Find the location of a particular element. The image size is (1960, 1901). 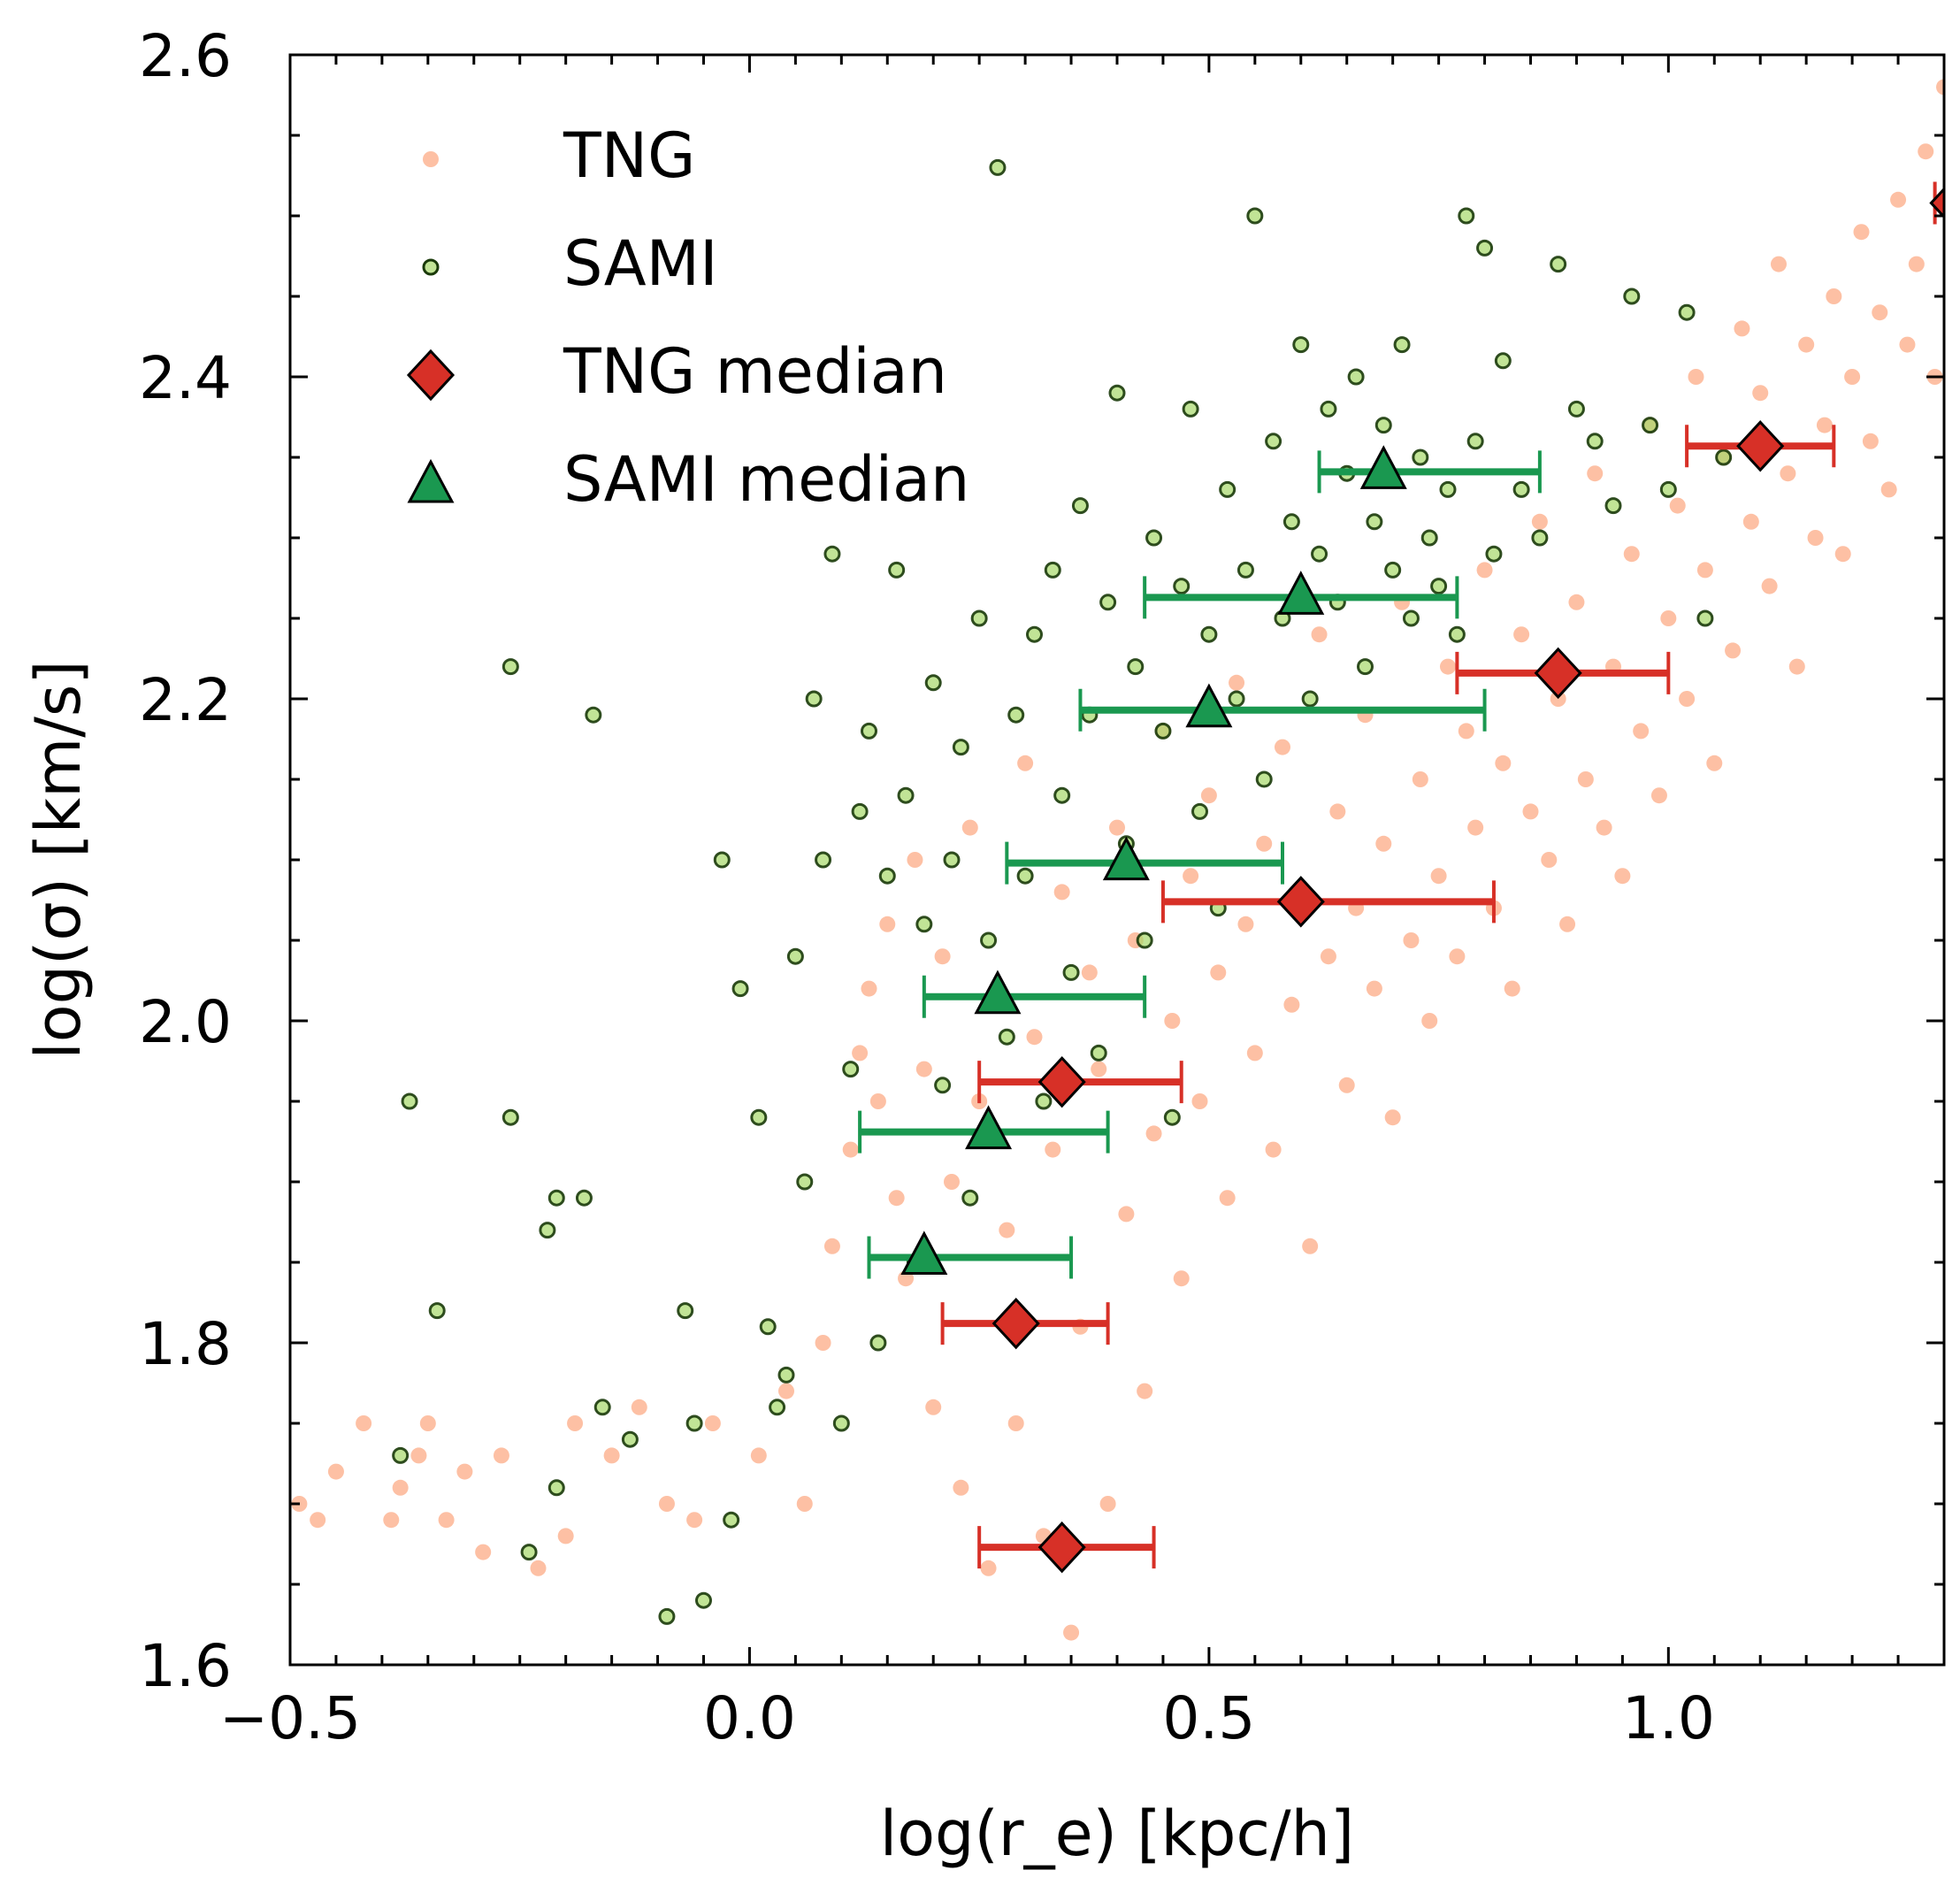

sami-median-0-marker is located at coordinates (924, 1253).